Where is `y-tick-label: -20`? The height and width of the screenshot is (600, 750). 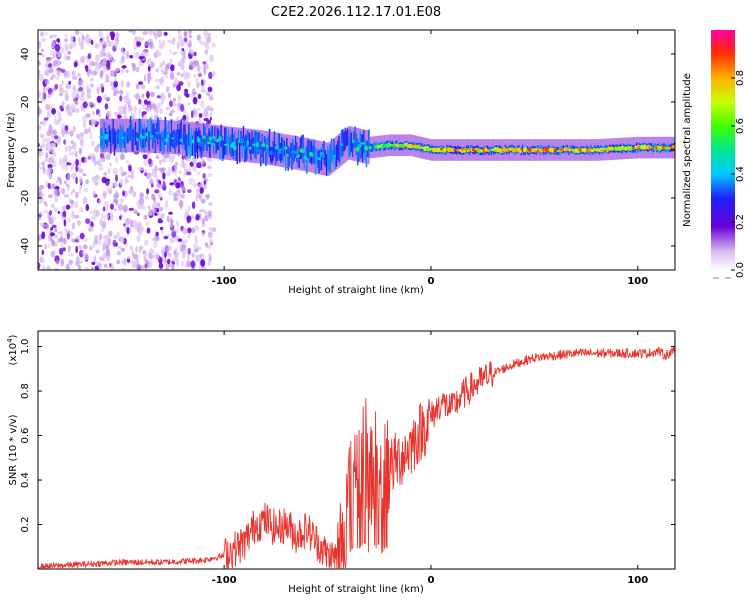
y-tick-label: -20 is located at coordinates (25, 198).